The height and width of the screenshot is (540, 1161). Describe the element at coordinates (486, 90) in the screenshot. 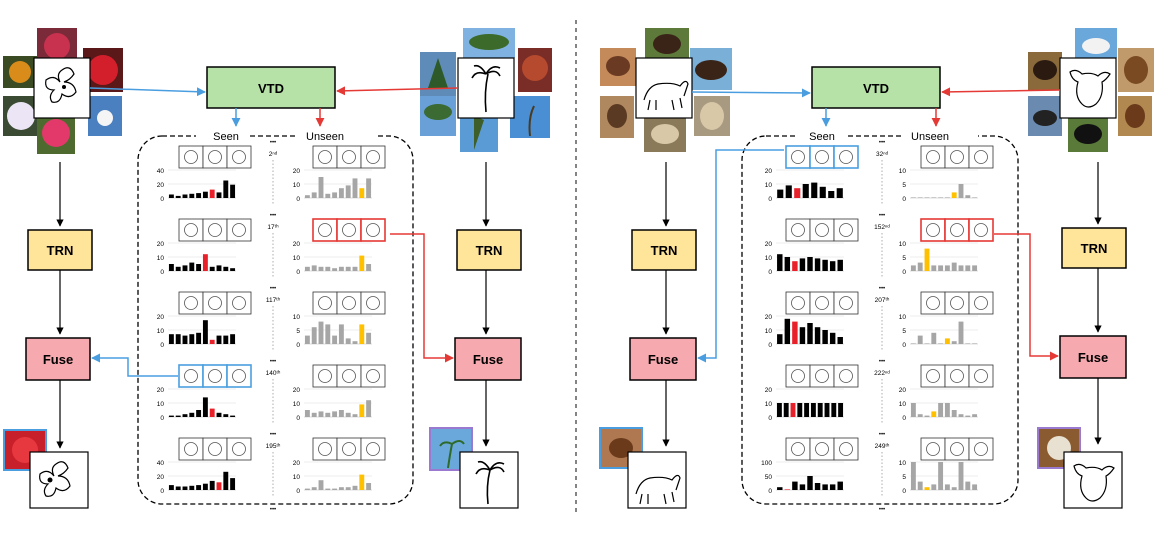

I see `palm-photo-collage` at that location.